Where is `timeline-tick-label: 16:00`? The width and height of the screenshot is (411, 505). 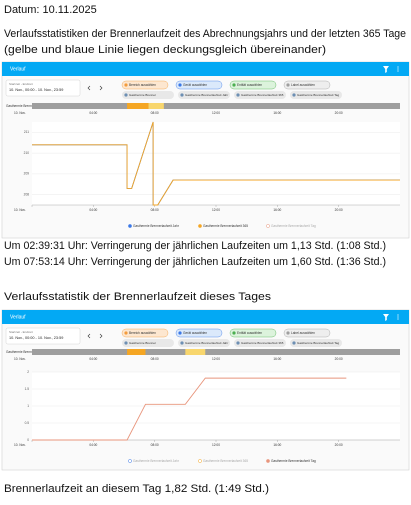 timeline-tick-label: 16:00 is located at coordinates (277, 359).